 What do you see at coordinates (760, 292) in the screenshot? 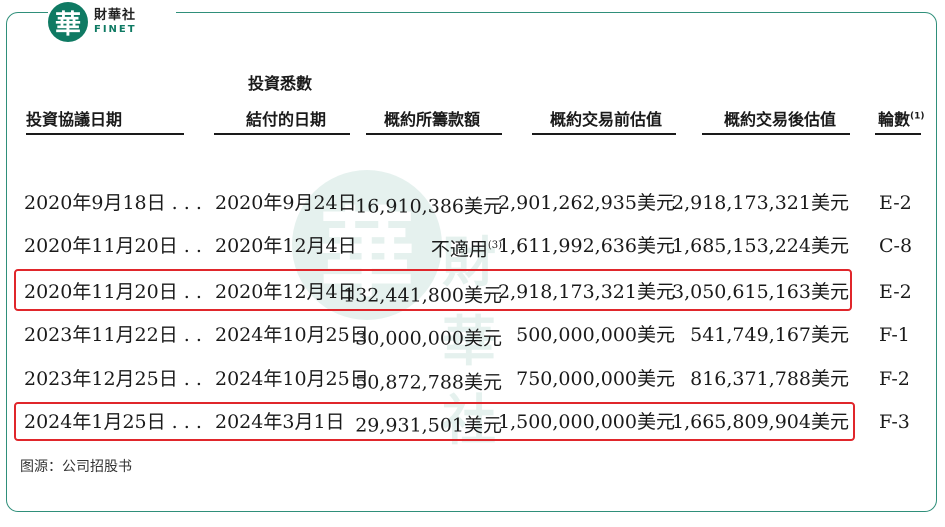
I see `cell-post-money: 3,050,615,163美元` at bounding box center [760, 292].